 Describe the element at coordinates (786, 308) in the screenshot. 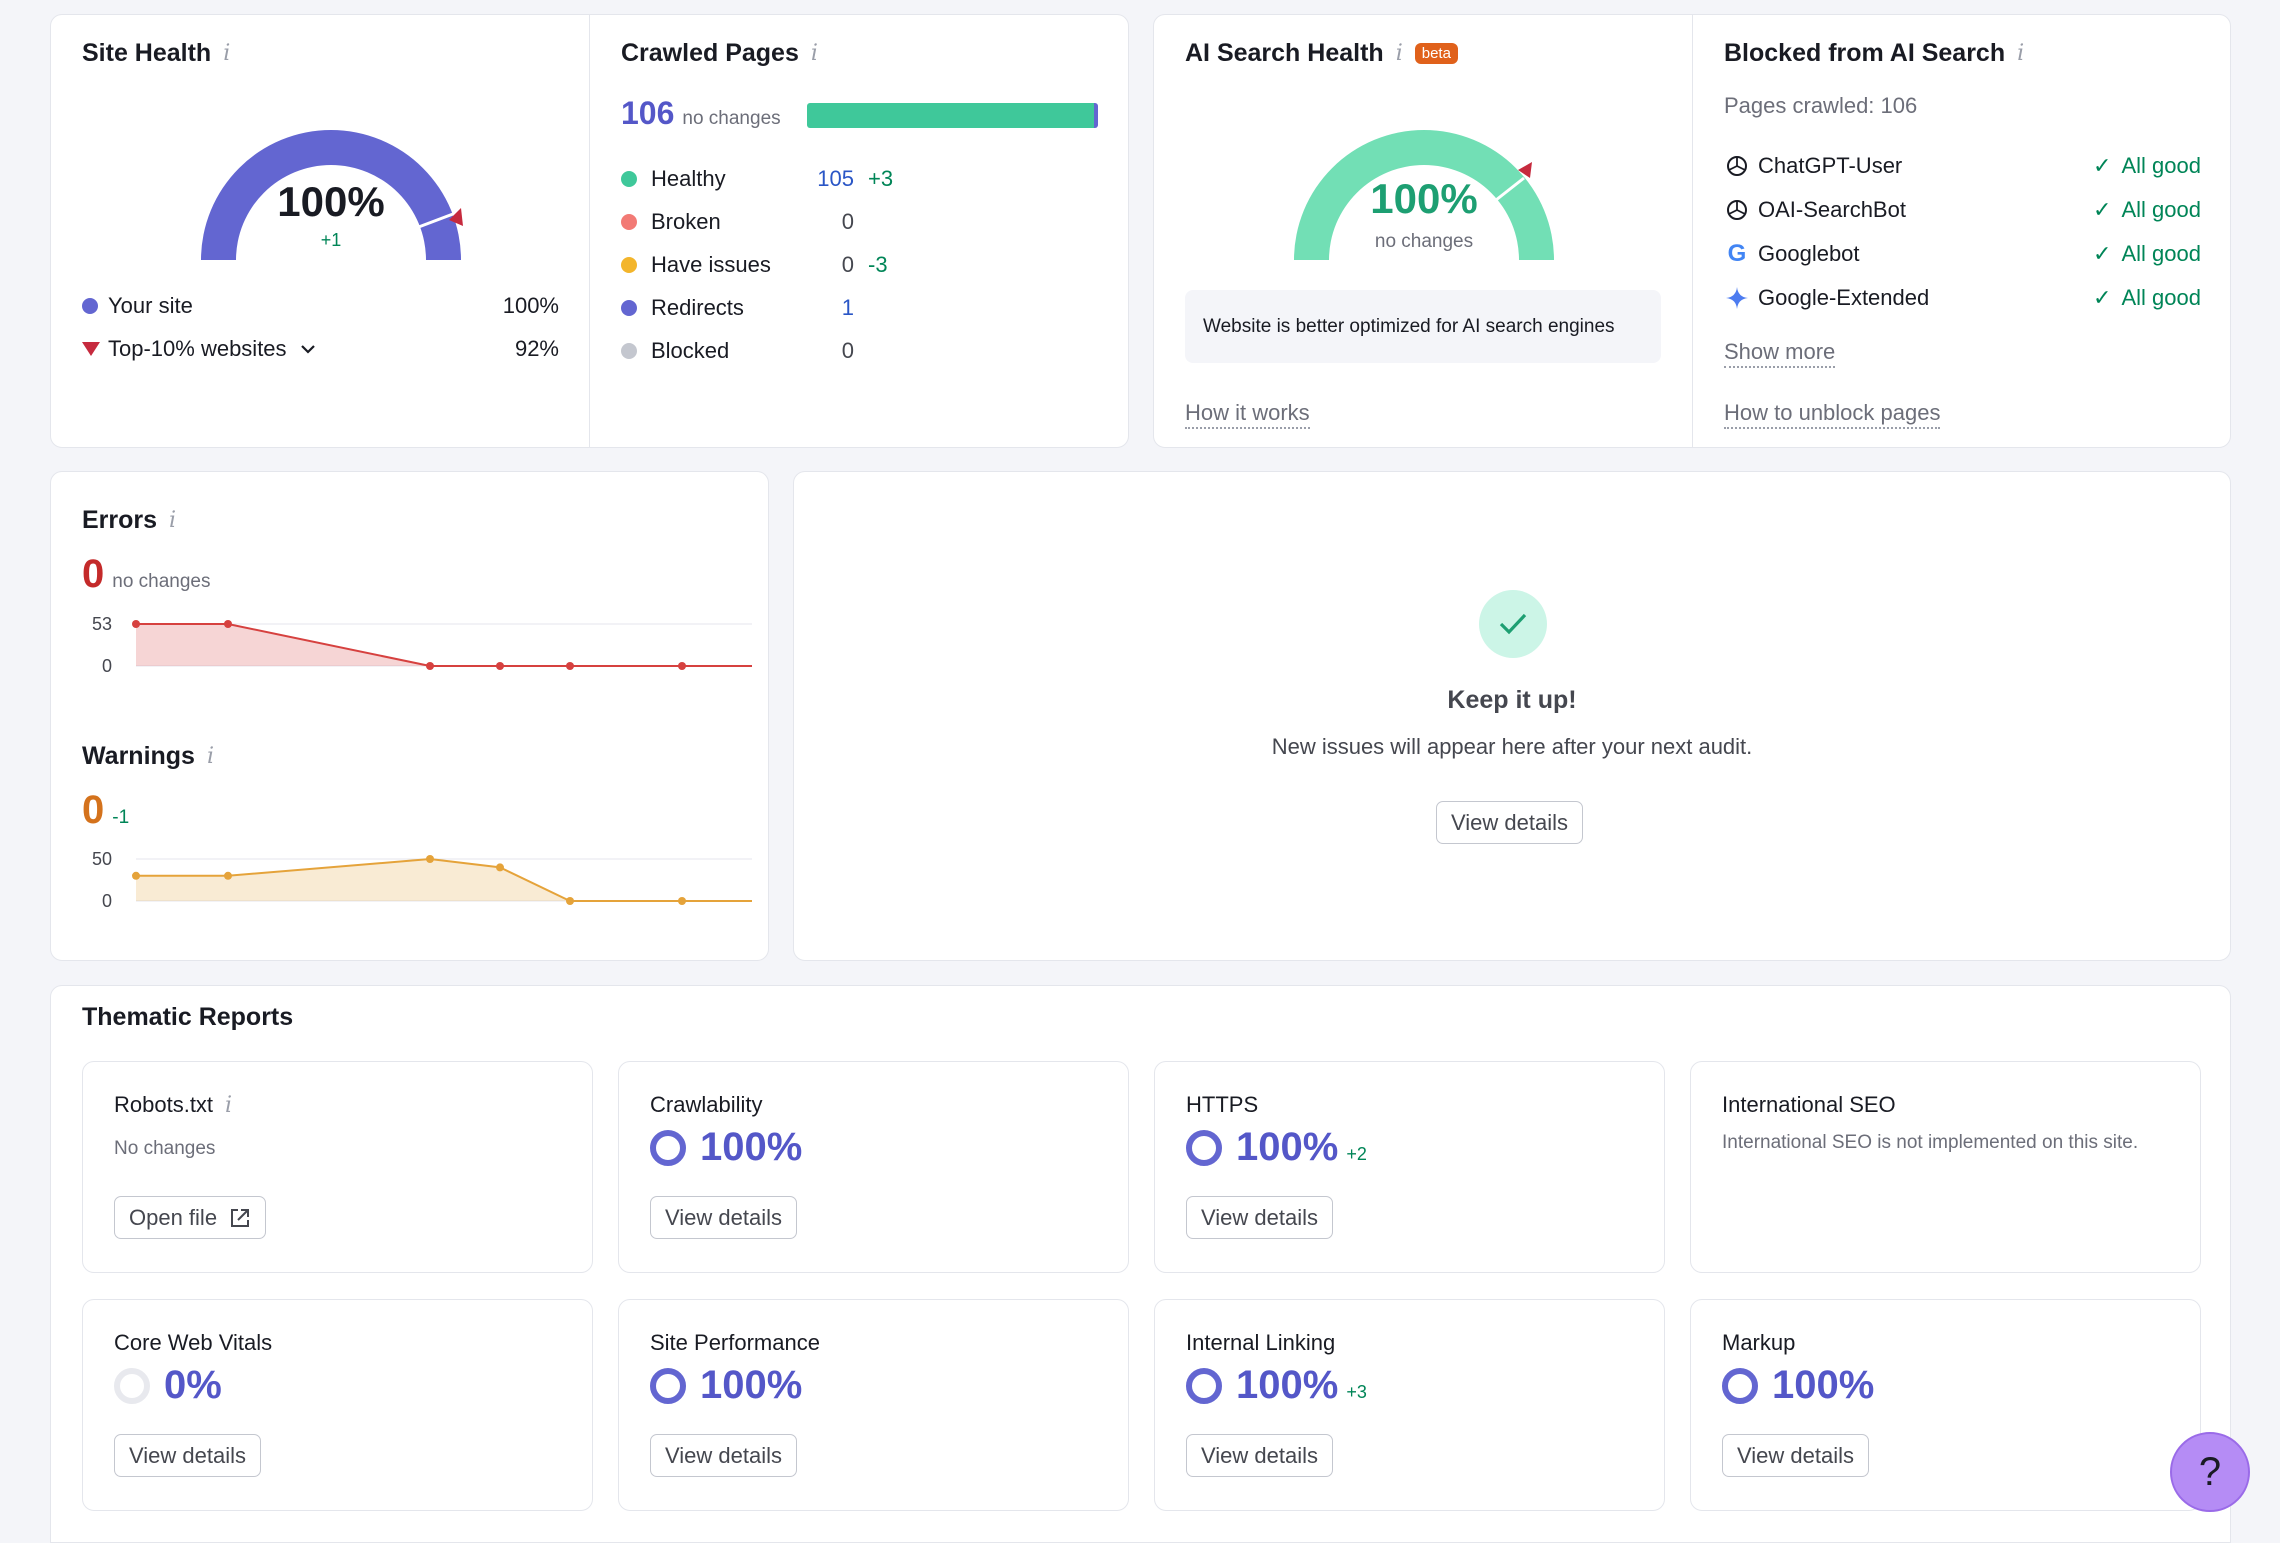

I see `crawled-item-row: Redirects 1` at that location.